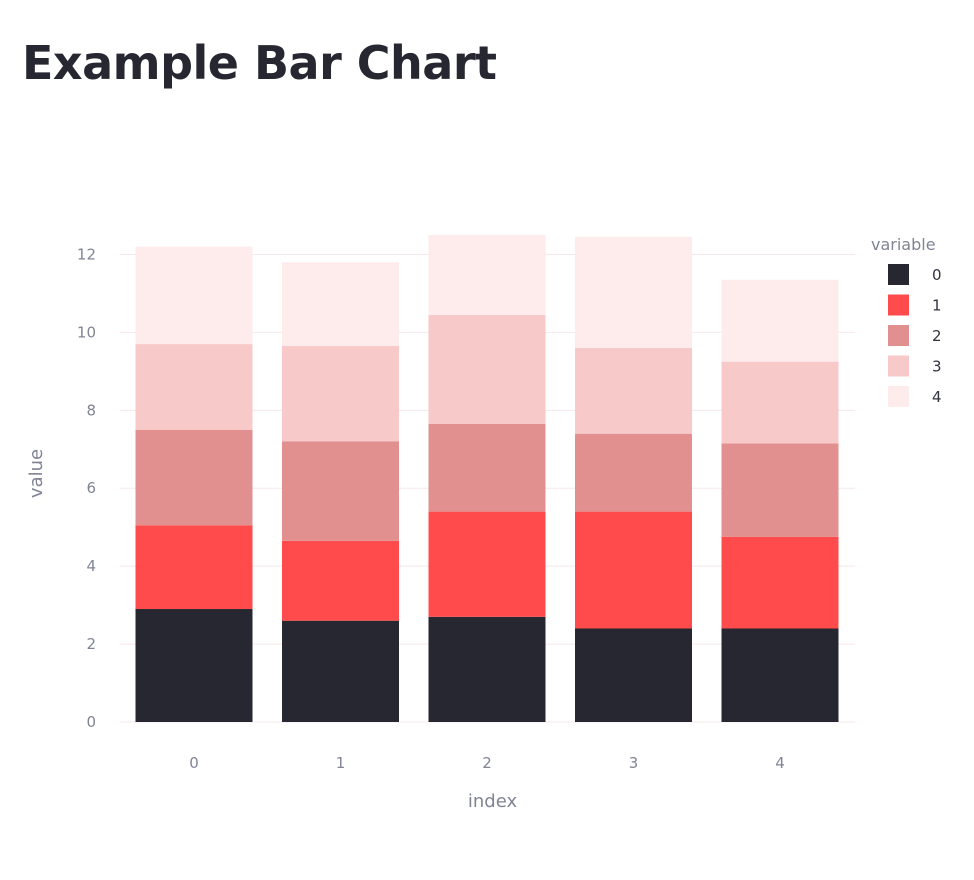 The height and width of the screenshot is (880, 974). Describe the element at coordinates (780, 763) in the screenshot. I see `x-tick-label: 4` at that location.